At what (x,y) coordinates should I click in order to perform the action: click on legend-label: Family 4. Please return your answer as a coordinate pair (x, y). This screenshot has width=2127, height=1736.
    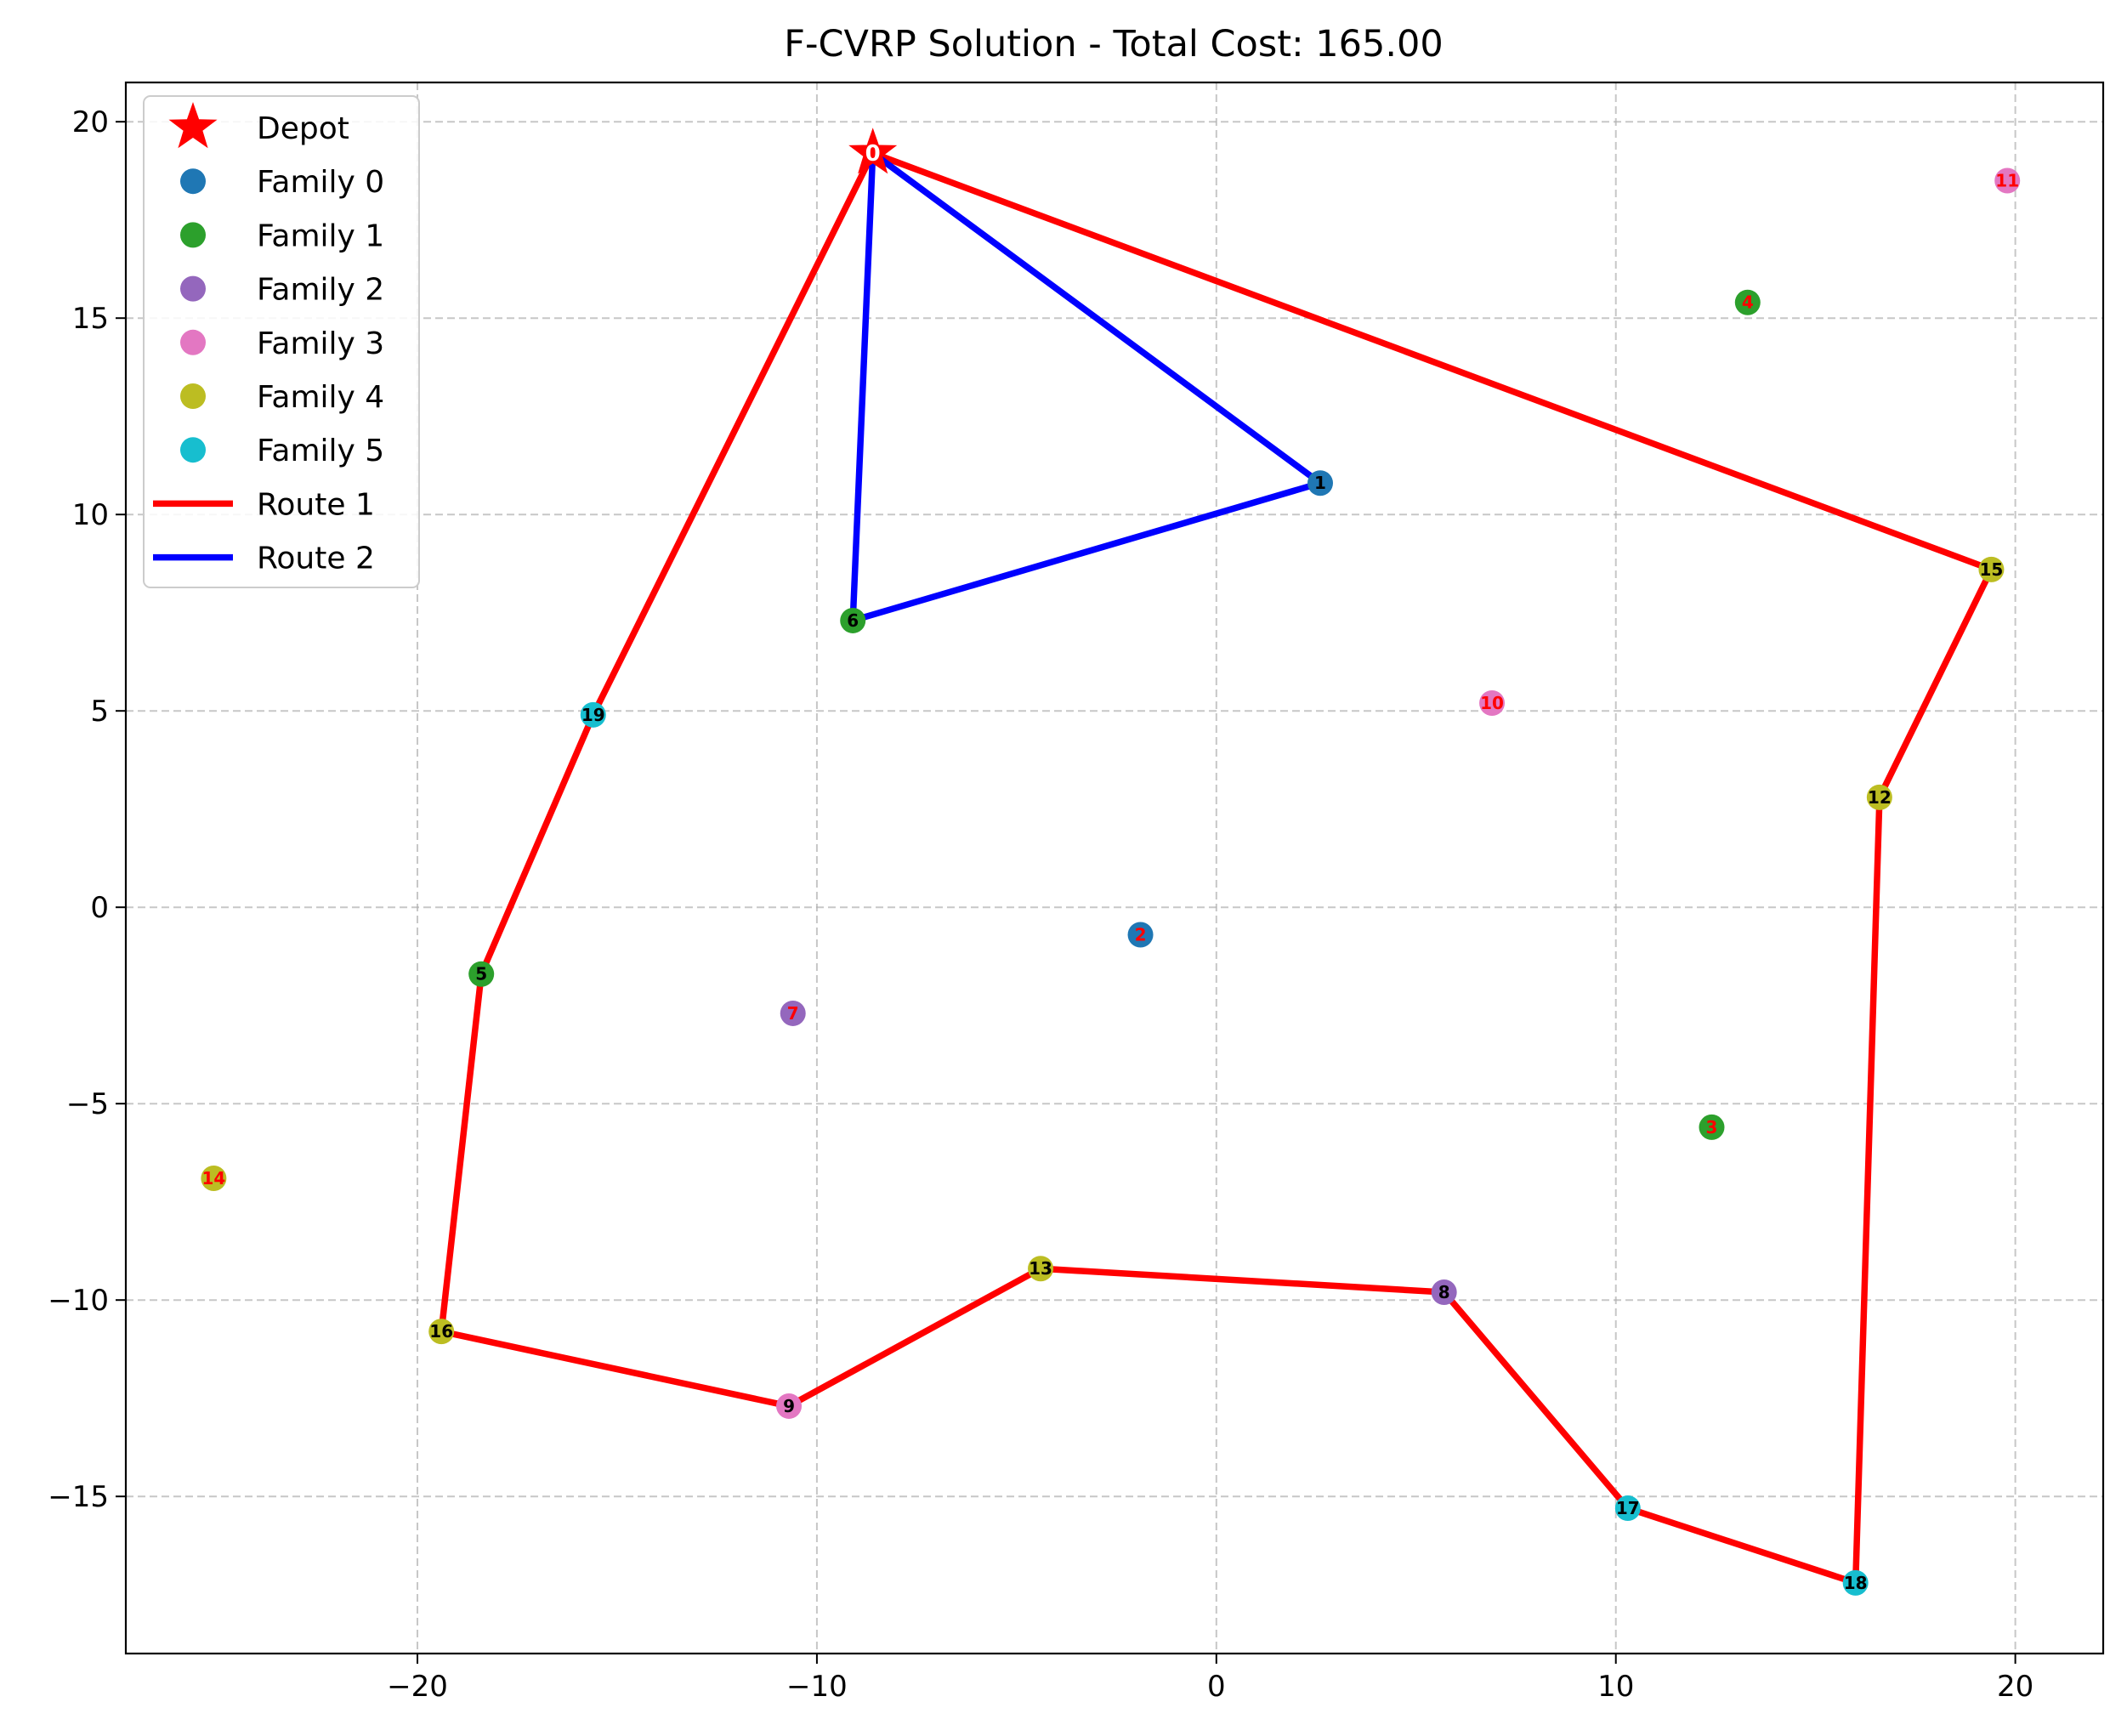
    Looking at the image, I should click on (320, 398).